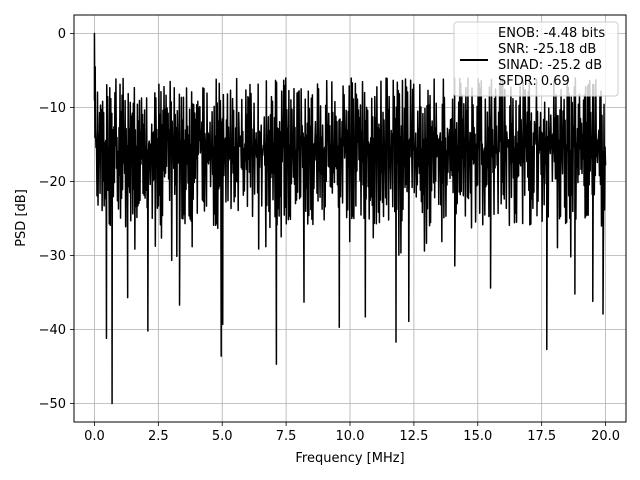 The image size is (640, 480). What do you see at coordinates (222, 436) in the screenshot?
I see `x-tick-label: 5.0` at bounding box center [222, 436].